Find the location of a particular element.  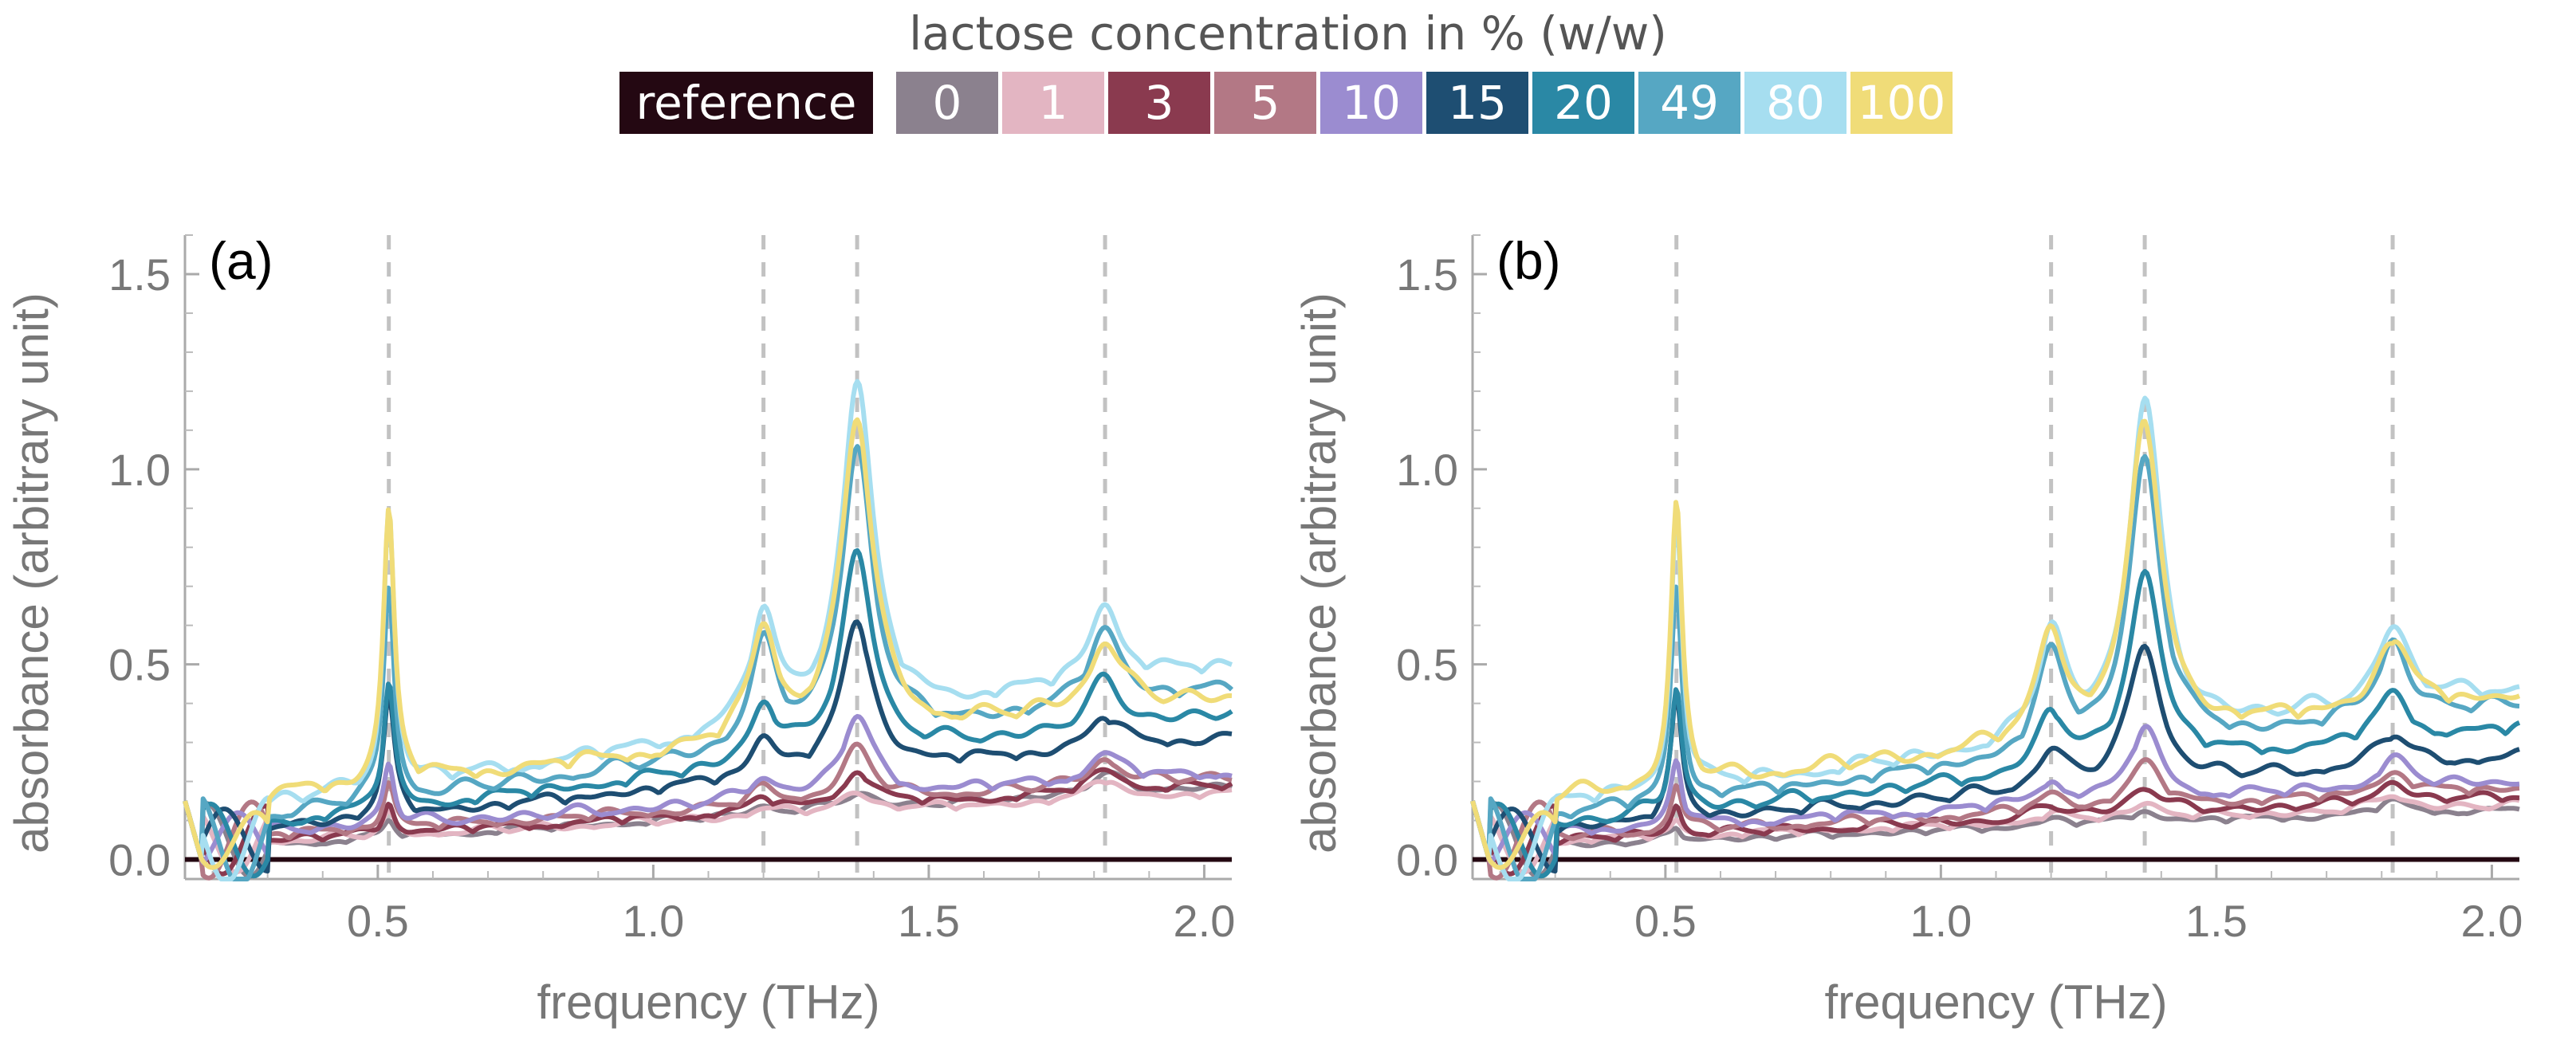

legend-item-15: 15 is located at coordinates (1477, 103).